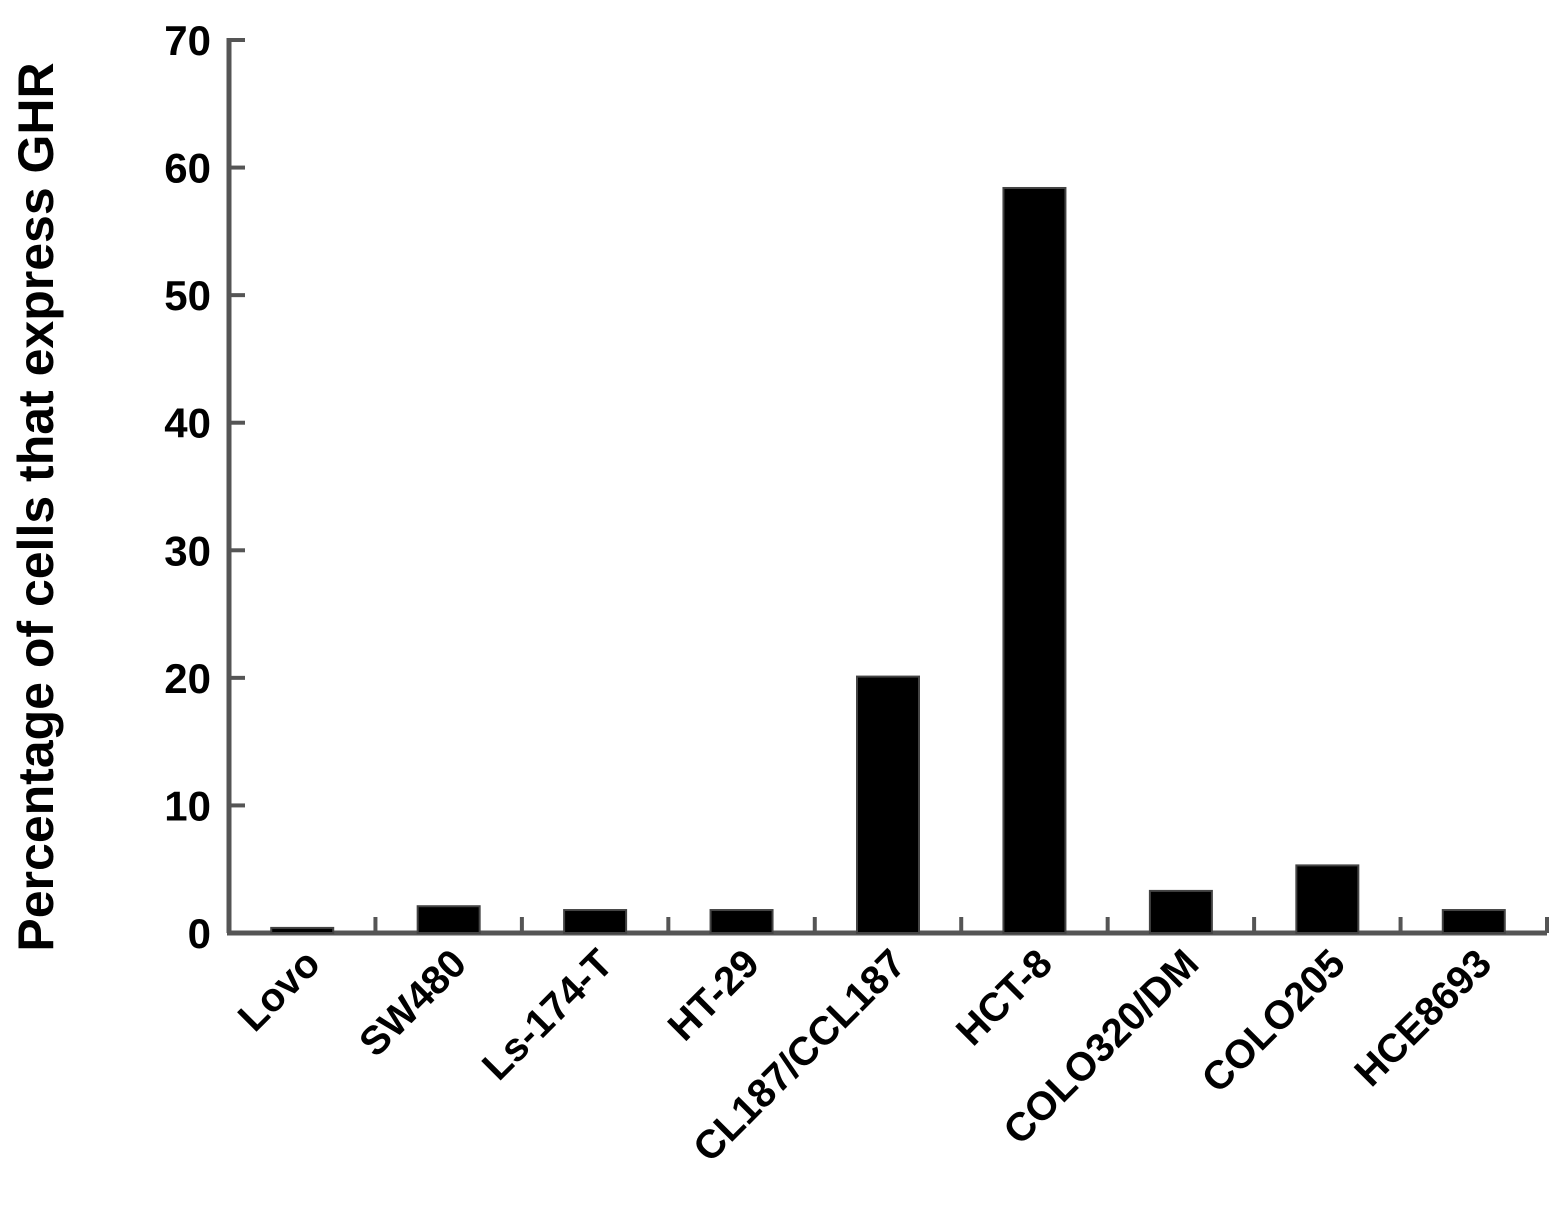 This screenshot has height=1207, width=1559. What do you see at coordinates (547, 1014) in the screenshot?
I see `x-category-label: Ls-174-T` at bounding box center [547, 1014].